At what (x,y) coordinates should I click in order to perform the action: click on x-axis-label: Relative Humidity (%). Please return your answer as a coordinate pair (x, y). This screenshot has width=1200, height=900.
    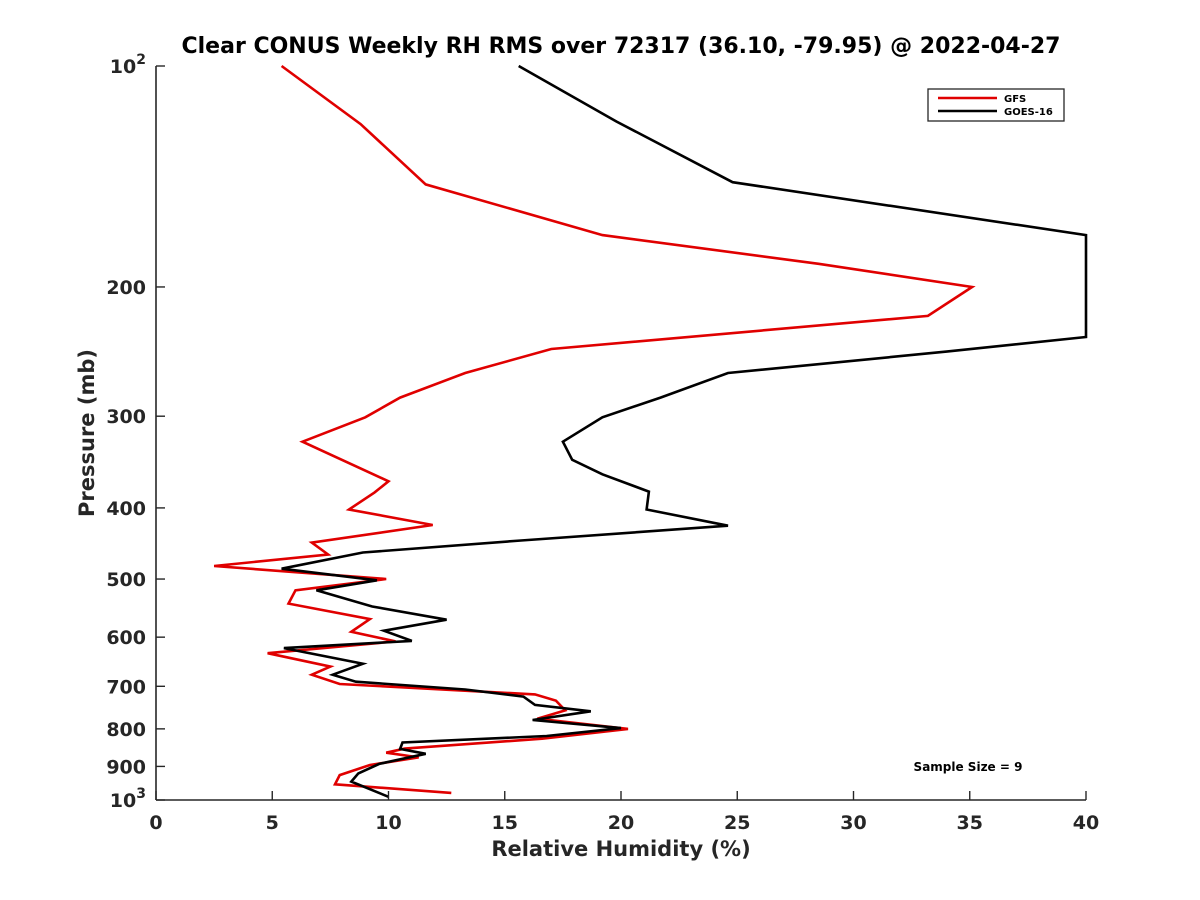
    Looking at the image, I should click on (620, 849).